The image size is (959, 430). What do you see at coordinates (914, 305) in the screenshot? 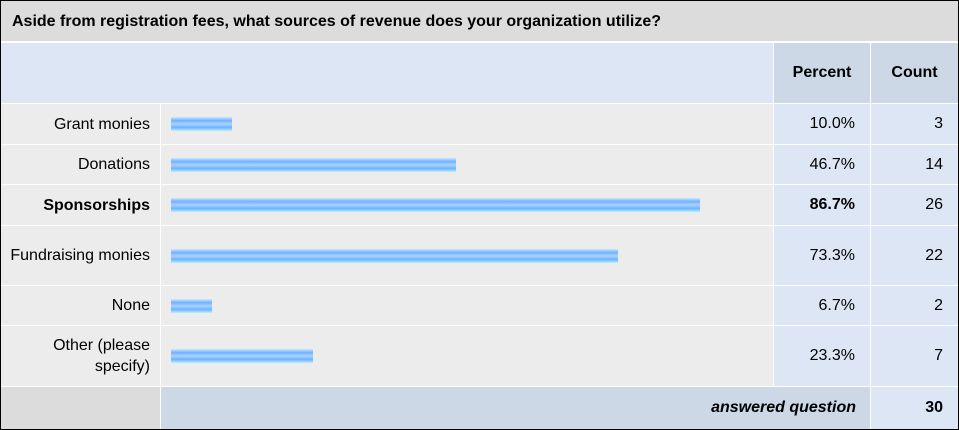
I see `count-value: 2` at bounding box center [914, 305].